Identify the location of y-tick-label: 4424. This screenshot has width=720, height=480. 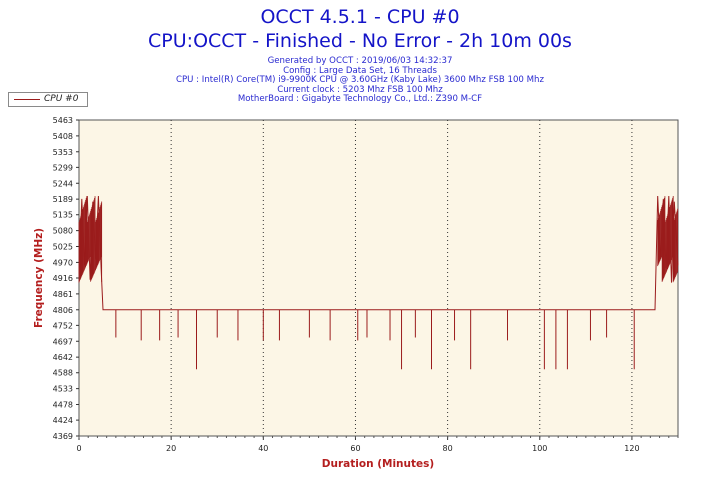
(63, 420).